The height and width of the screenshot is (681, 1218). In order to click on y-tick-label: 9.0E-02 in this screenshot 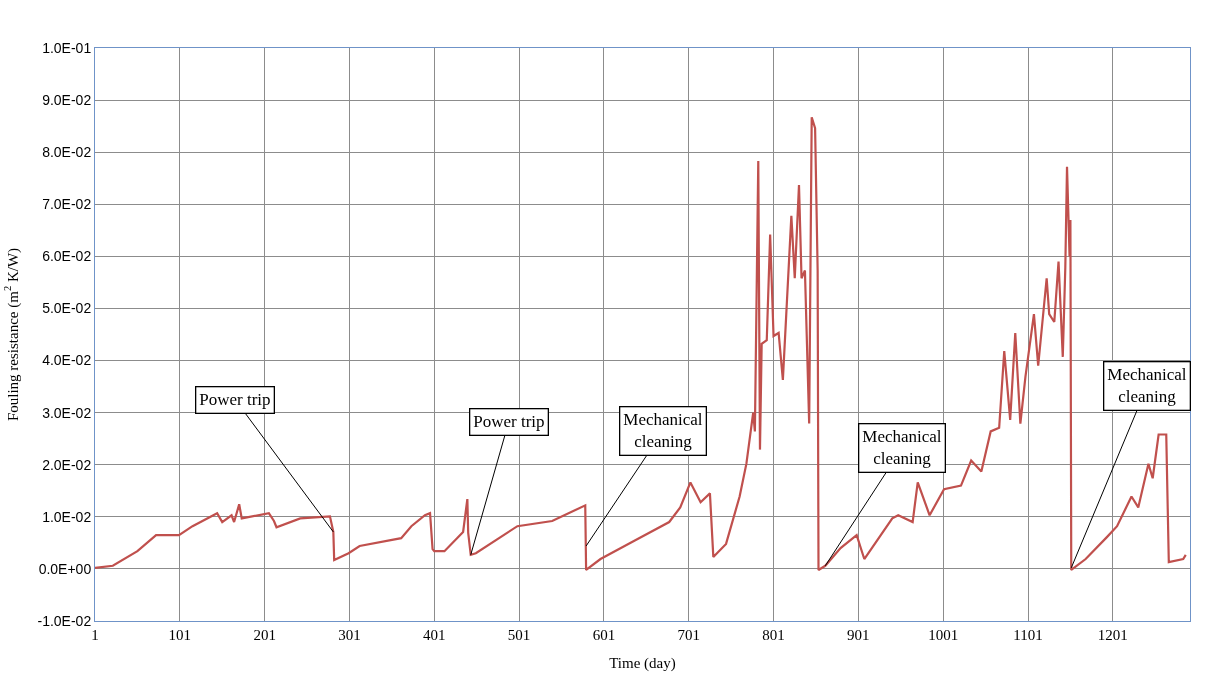, I will do `click(67, 99)`.